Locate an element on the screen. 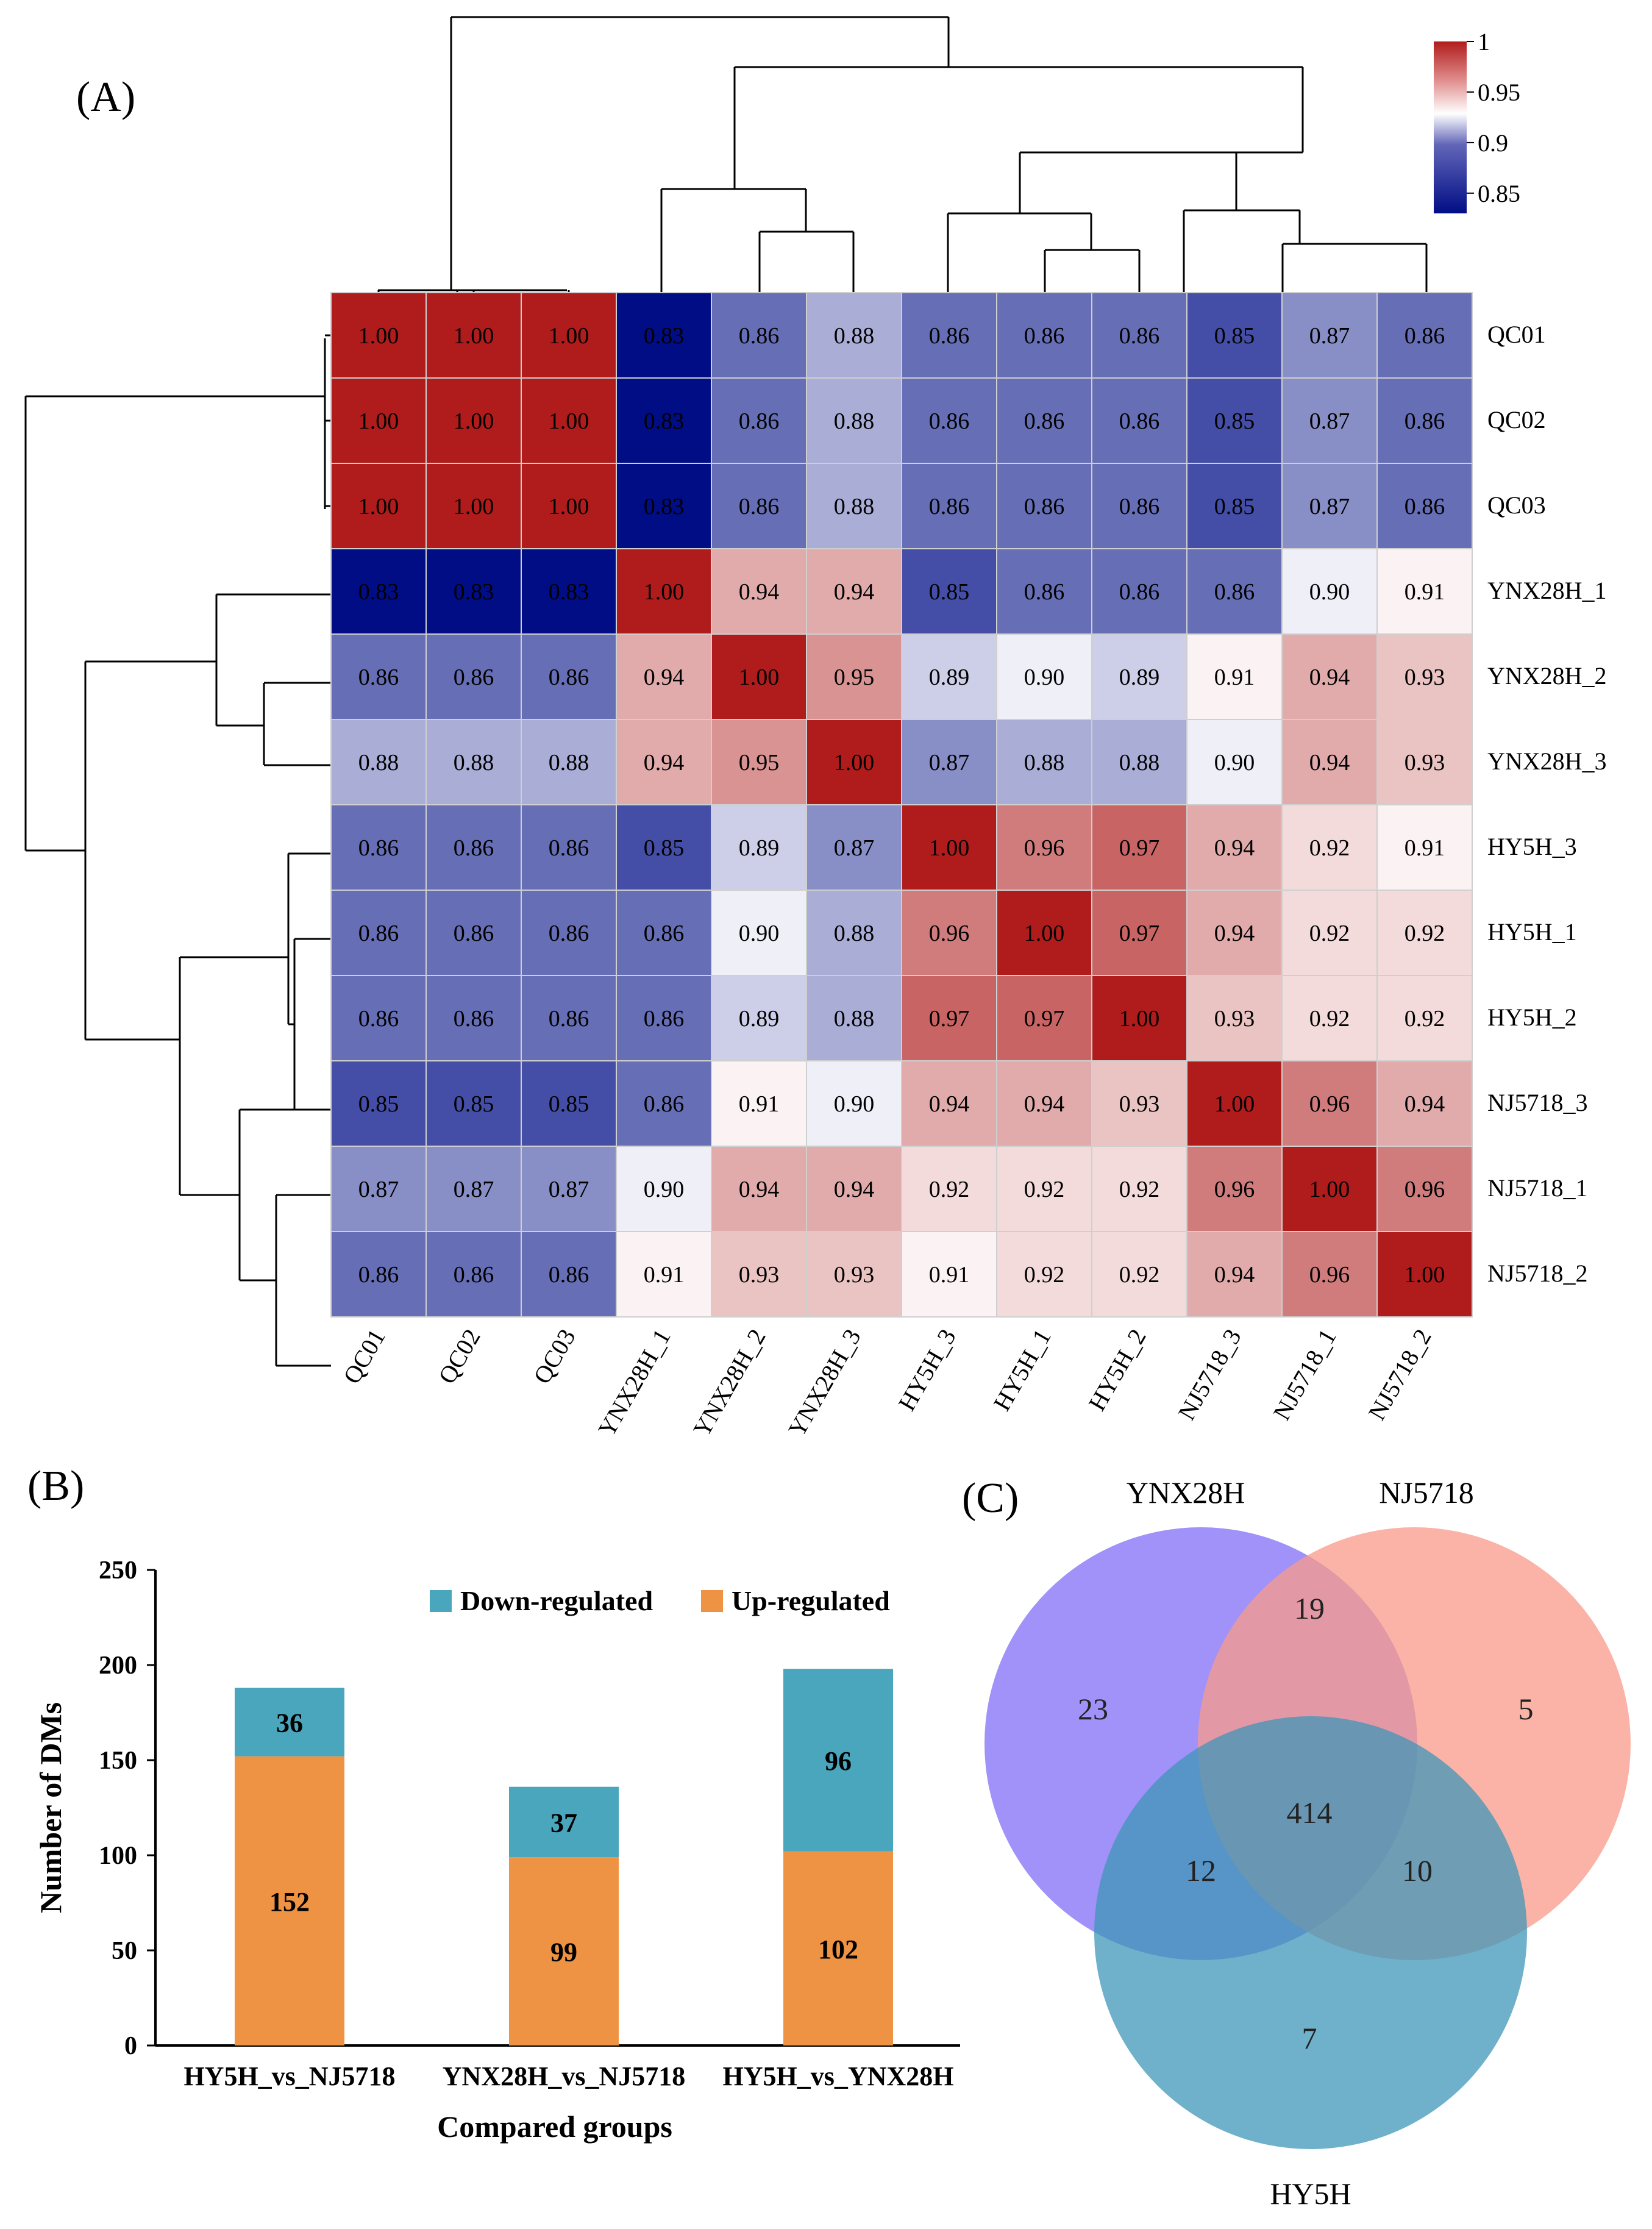  heatmap-colorbar: 1 0.95 0.9 0.85 is located at coordinates (1477, 120).